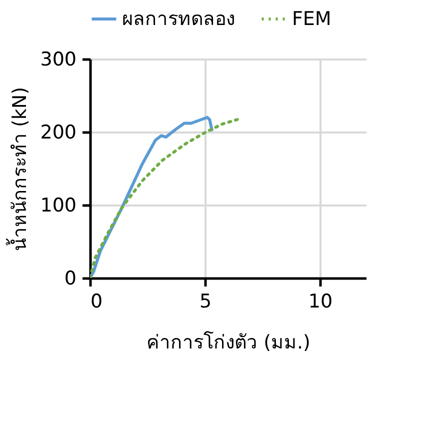 Image resolution: width=444 pixels, height=447 pixels. What do you see at coordinates (320, 301) in the screenshot?
I see `x-tick-label: 10` at bounding box center [320, 301].